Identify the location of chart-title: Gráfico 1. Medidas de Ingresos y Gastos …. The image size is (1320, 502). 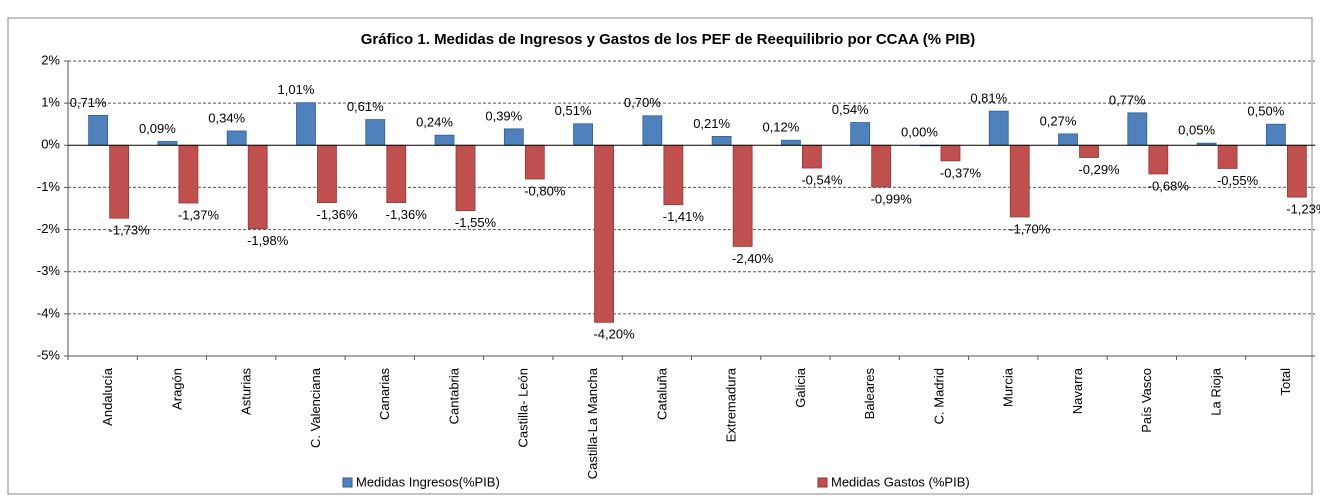
(668, 39).